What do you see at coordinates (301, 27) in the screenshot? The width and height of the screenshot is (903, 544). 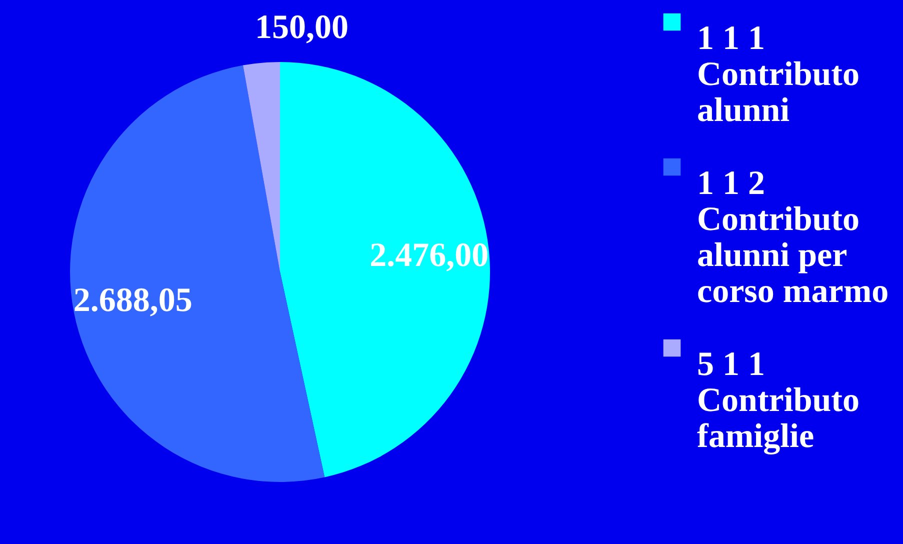 I see `data-label: 150,00` at bounding box center [301, 27].